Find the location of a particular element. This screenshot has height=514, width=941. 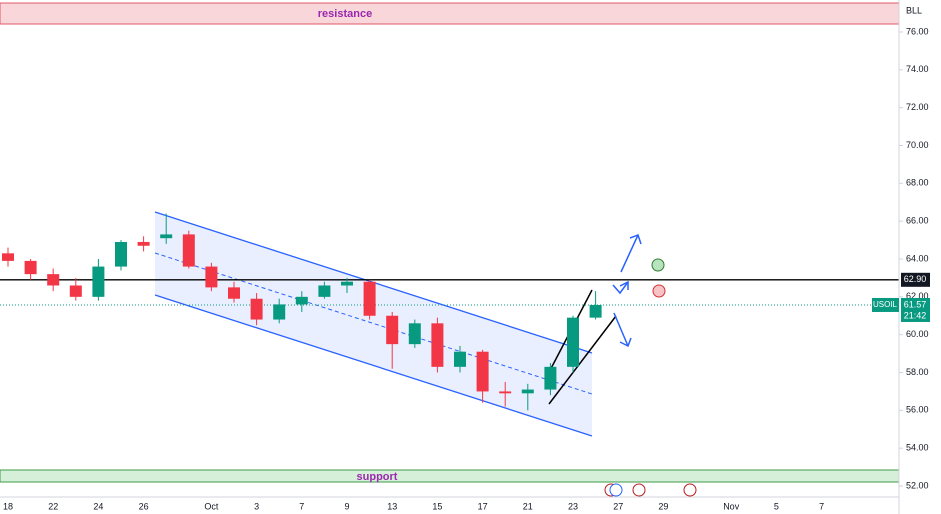

event-icons is located at coordinates (650, 490).